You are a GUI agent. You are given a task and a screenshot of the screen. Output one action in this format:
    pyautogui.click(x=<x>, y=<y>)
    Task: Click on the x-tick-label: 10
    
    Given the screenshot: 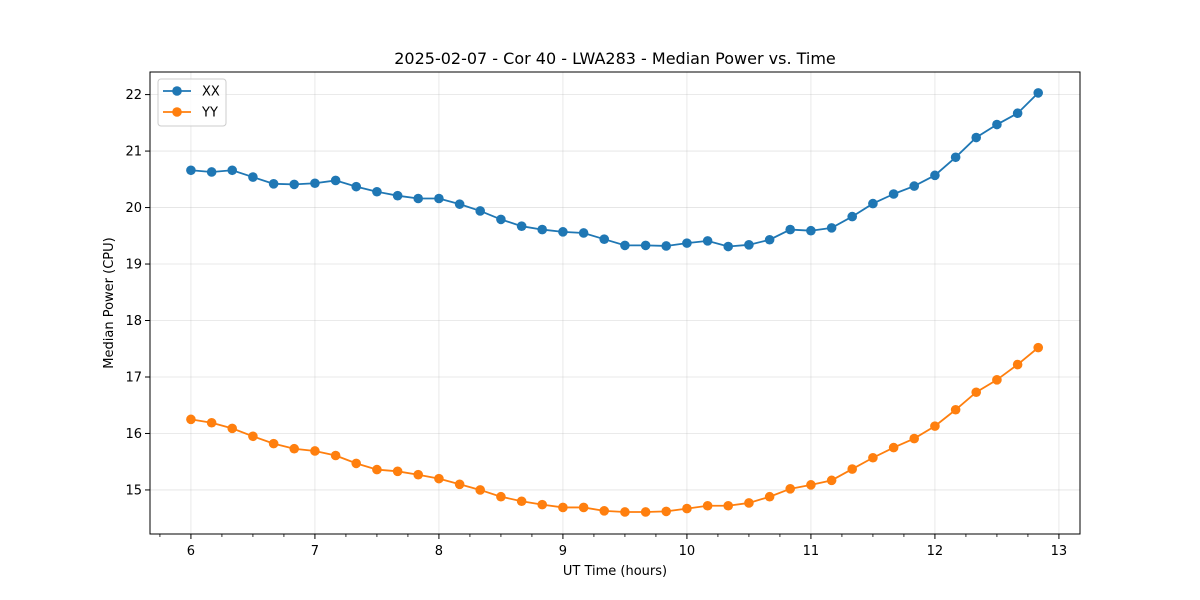 What is the action you would take?
    pyautogui.click(x=687, y=551)
    